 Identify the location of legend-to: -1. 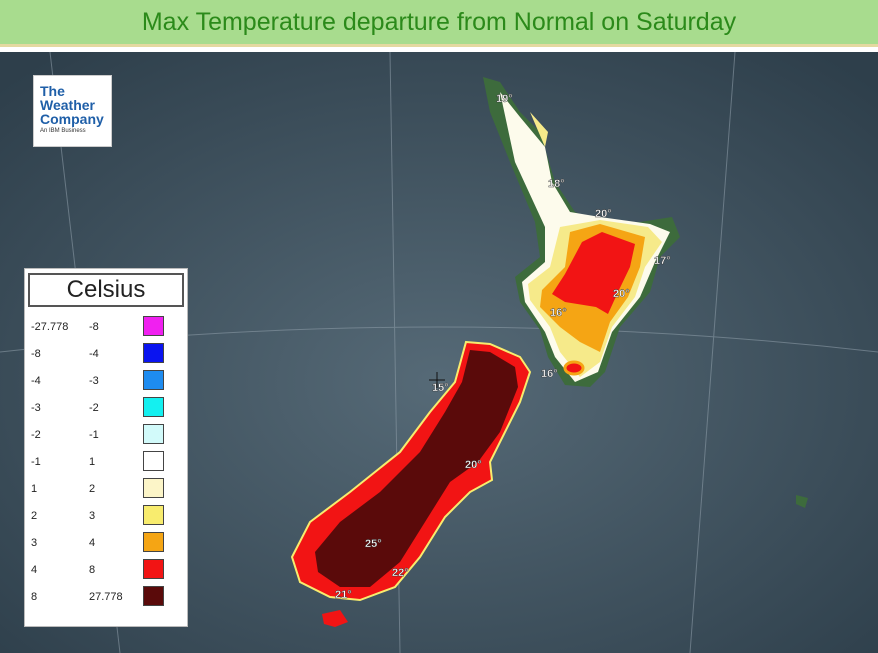
(94, 435).